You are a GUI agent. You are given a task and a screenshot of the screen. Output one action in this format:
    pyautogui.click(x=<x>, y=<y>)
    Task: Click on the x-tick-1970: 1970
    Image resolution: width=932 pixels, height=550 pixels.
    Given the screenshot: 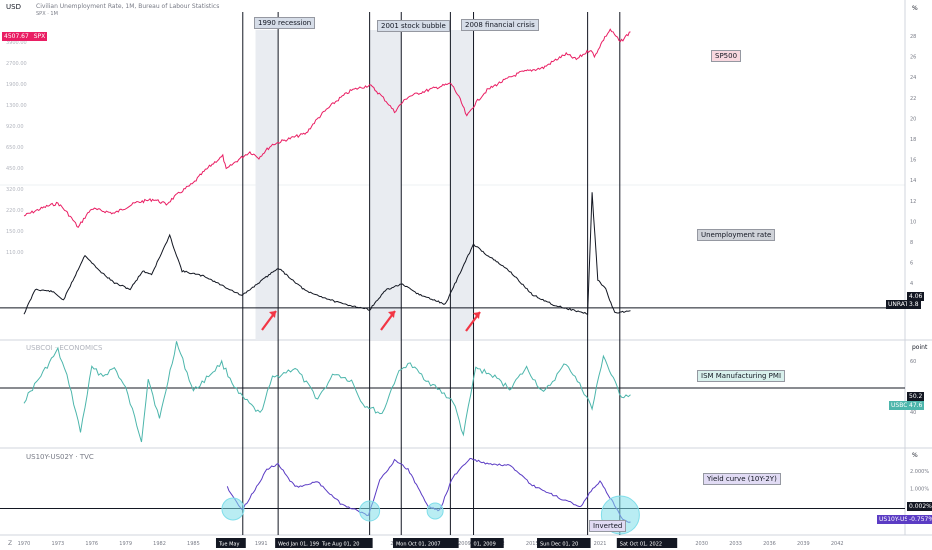 What is the action you would take?
    pyautogui.click(x=24, y=544)
    